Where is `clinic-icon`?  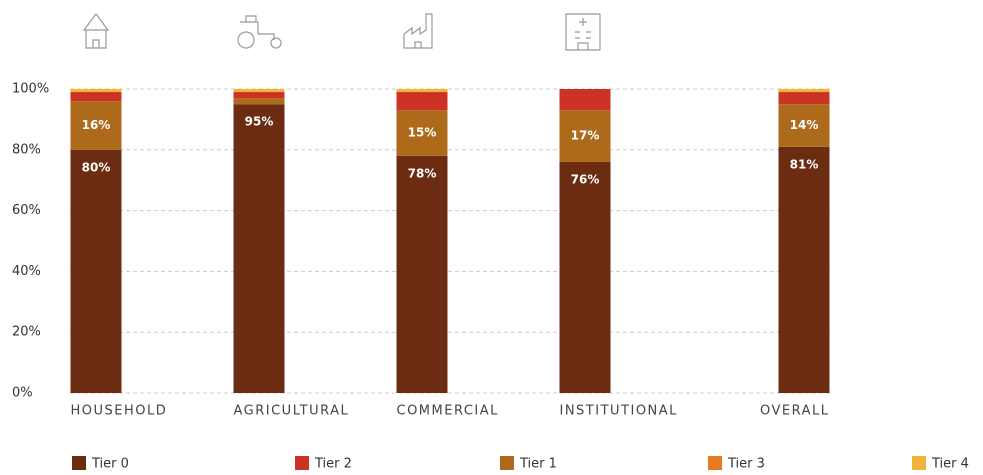
clinic-icon is located at coordinates (583, 32).